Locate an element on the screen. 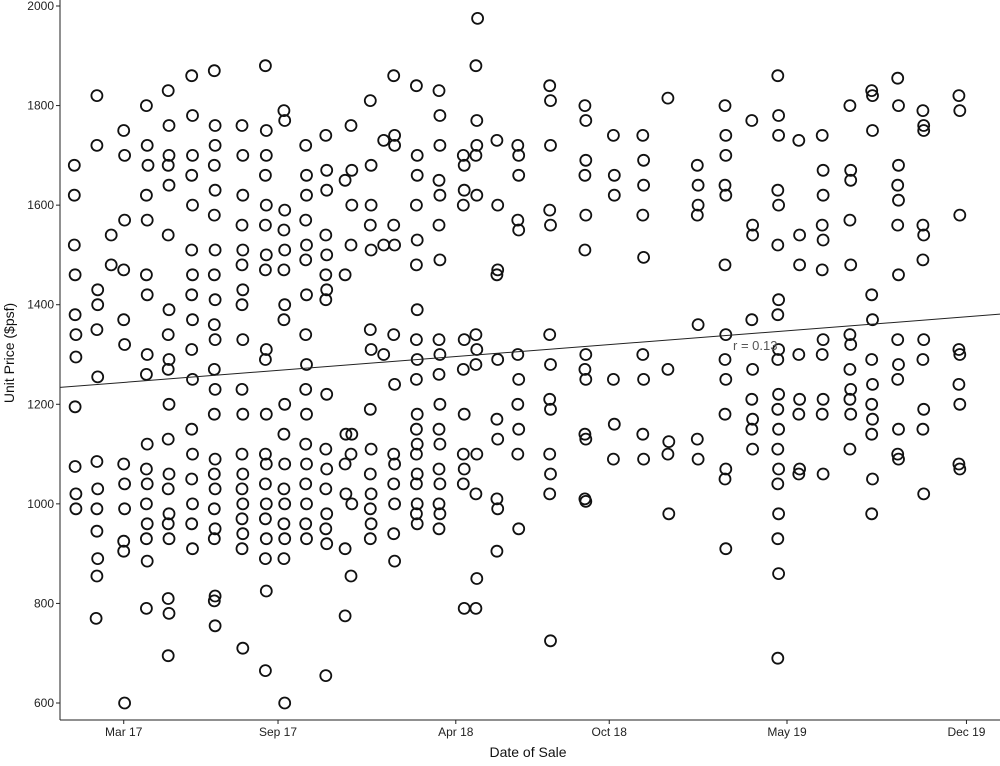 This screenshot has width=1000, height=766. x-tick-label: Mar 17 is located at coordinates (124, 732).